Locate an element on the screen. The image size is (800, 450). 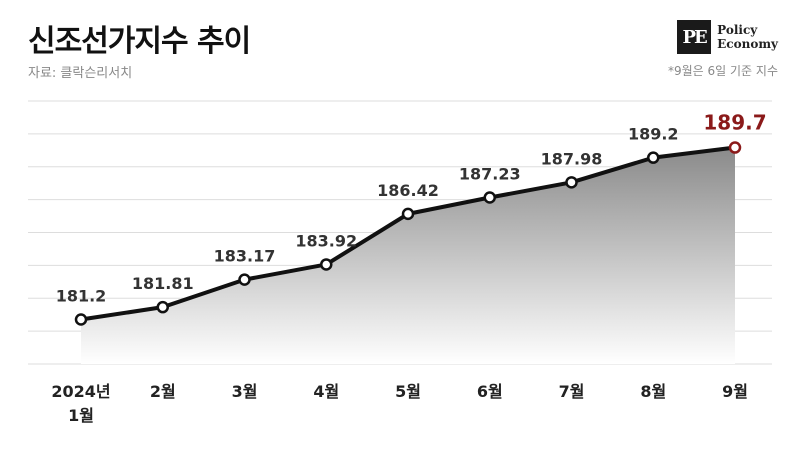
x-tick-label: 2024년 1월 is located at coordinates (80, 403).